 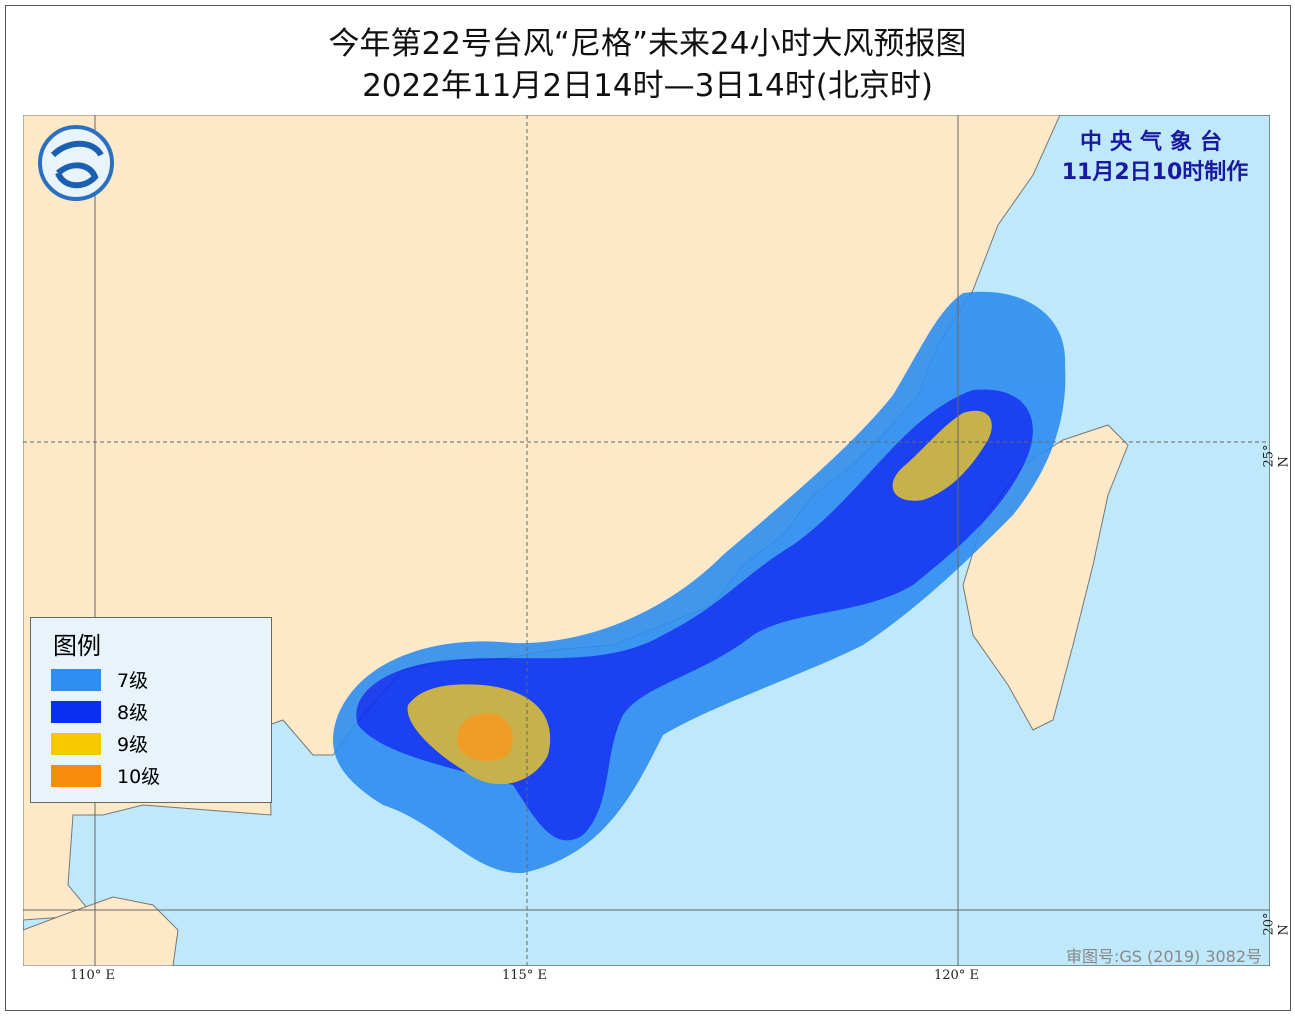 I want to click on legend-label: 7级, so click(x=133, y=681).